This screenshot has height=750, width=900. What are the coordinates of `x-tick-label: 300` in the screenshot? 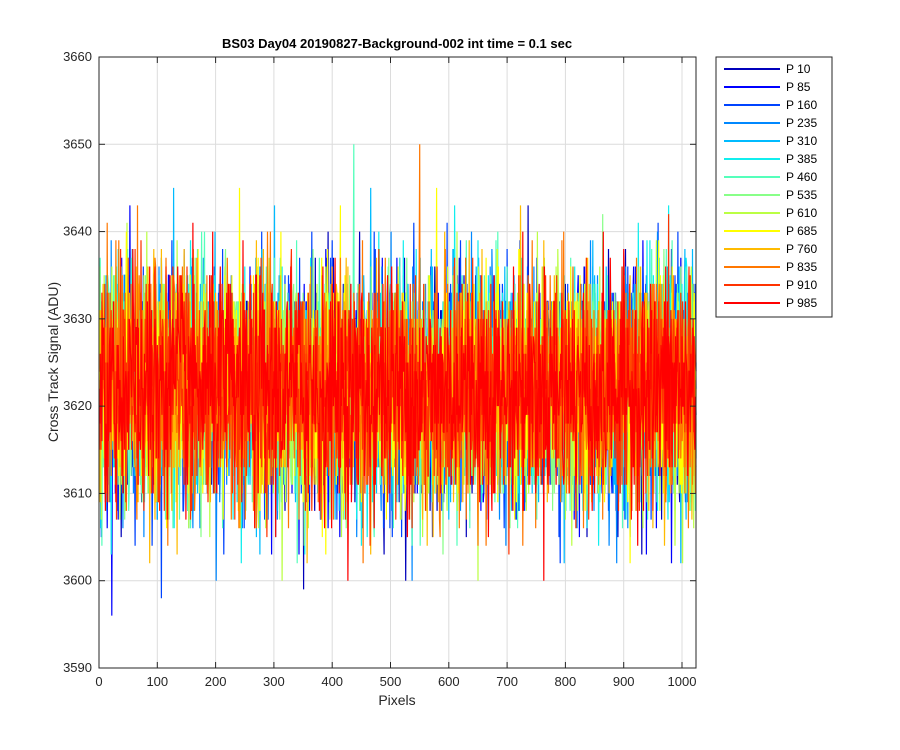 It's located at (274, 681).